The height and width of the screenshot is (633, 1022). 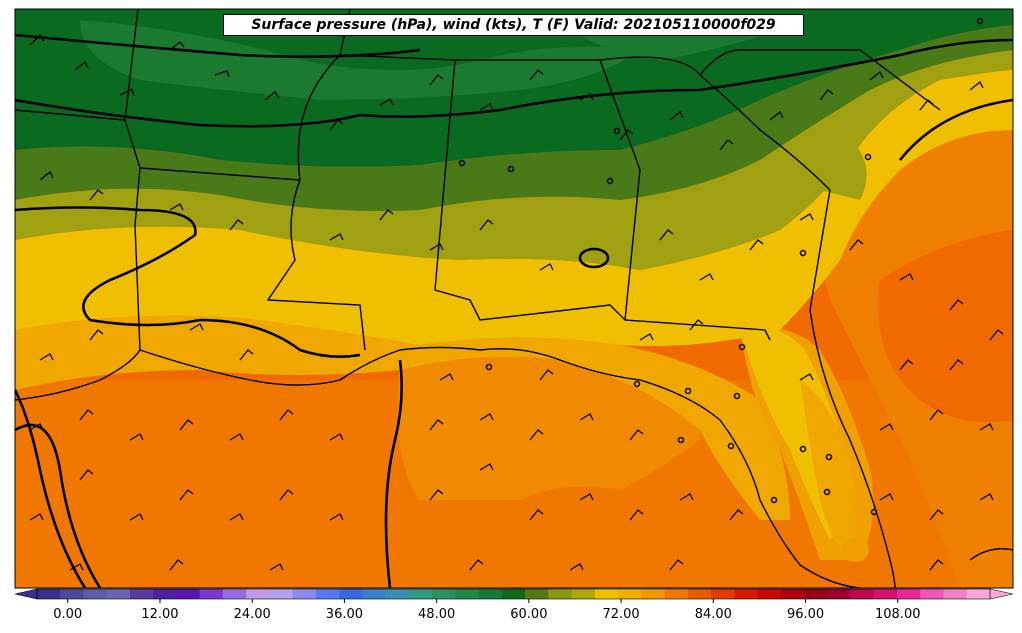 I want to click on colorbar-tick-label: 60.00, so click(x=528, y=614).